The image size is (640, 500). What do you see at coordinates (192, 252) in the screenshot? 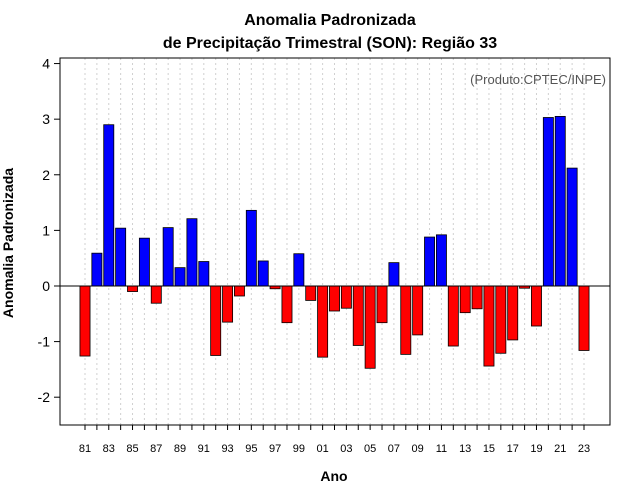
I see `bar-1990` at bounding box center [192, 252].